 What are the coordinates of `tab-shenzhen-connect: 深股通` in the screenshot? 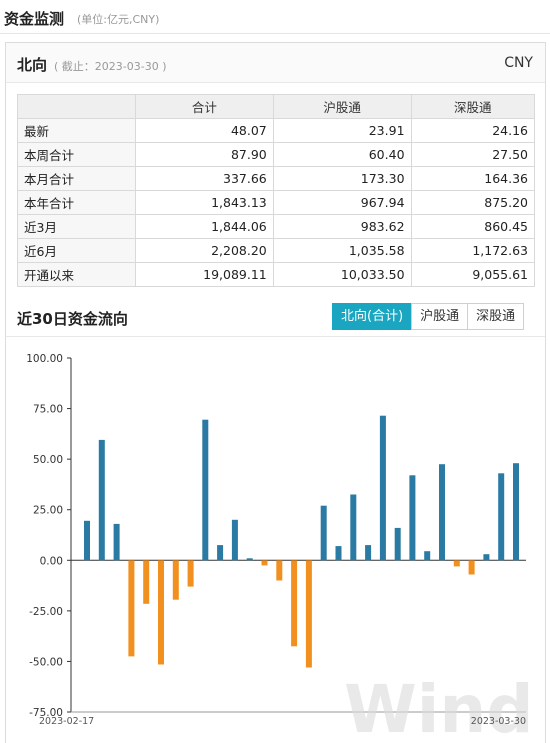 It's located at (496, 316).